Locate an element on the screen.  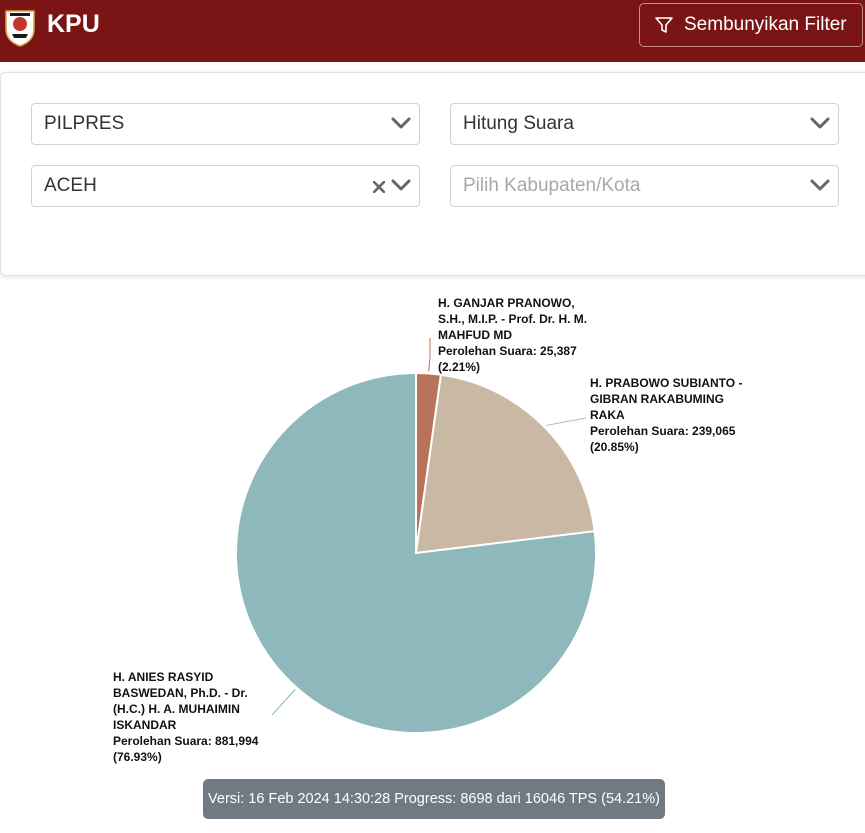
slice-name-line: MAHFUD MD is located at coordinates (475, 335).